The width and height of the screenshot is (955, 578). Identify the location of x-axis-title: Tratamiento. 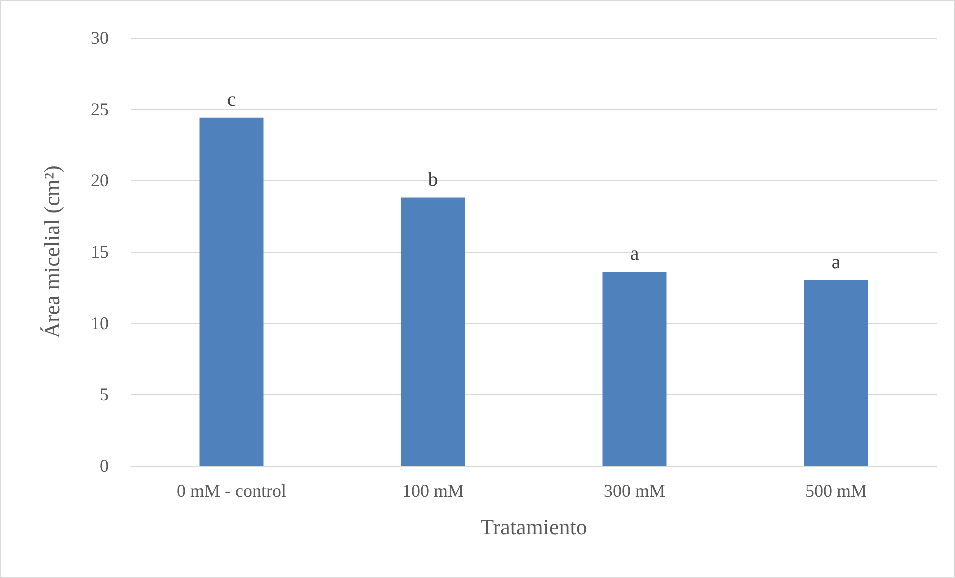
(534, 527).